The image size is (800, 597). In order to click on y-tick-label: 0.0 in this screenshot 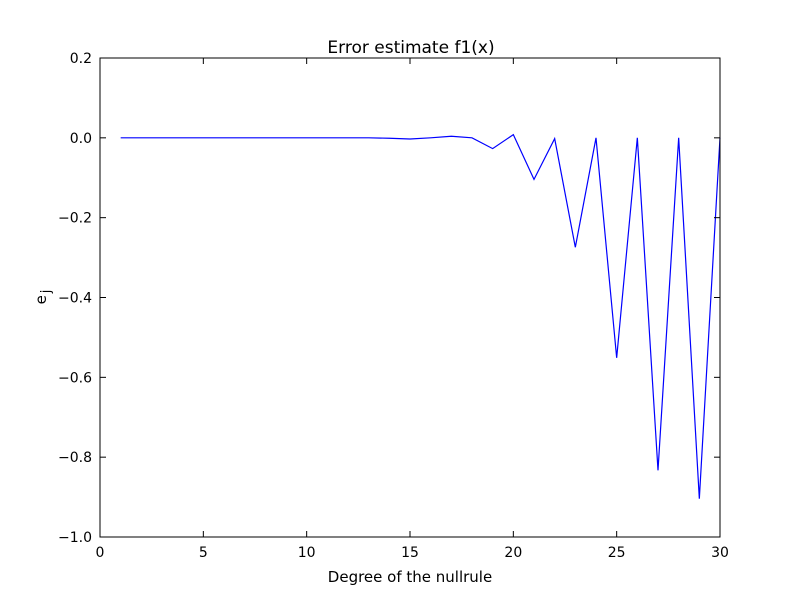, I will do `click(81, 139)`.